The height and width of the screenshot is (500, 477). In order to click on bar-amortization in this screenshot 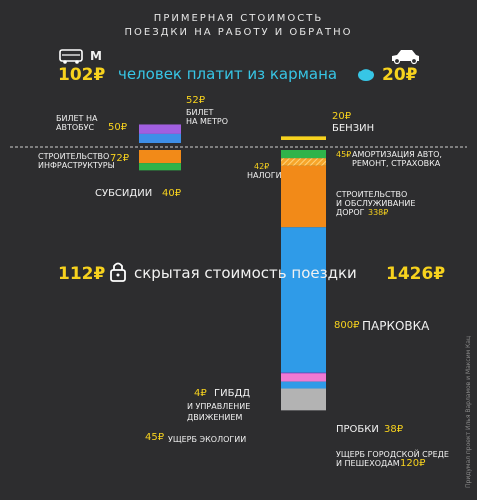, I will do `click(303, 154)`.